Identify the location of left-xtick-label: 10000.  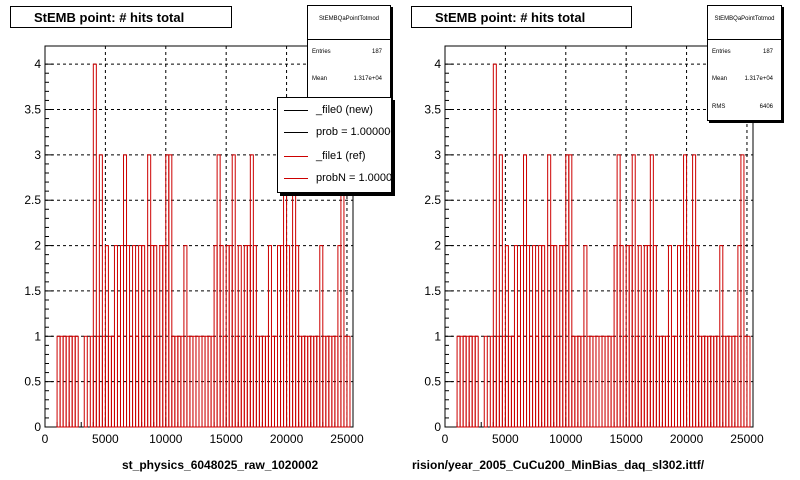
(166, 439).